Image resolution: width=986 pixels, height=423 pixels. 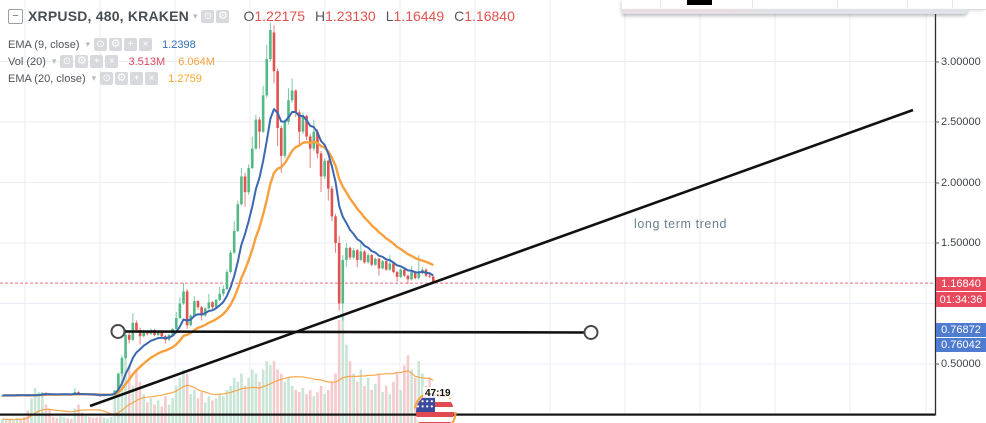 What do you see at coordinates (459, 16) in the screenshot?
I see `close-label: C` at bounding box center [459, 16].